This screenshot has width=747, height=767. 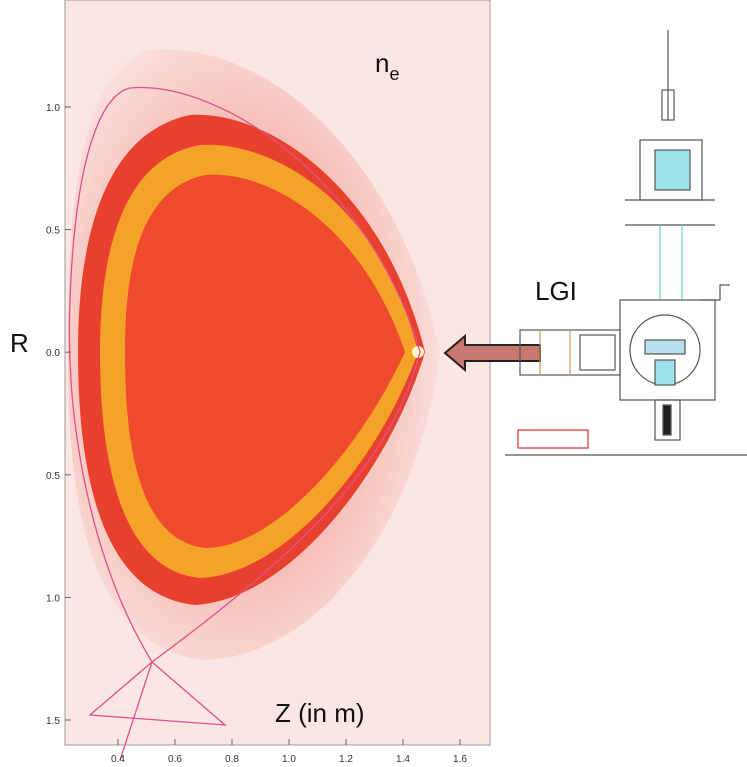 What do you see at coordinates (175, 759) in the screenshot?
I see `x-tick-label: 0.6` at bounding box center [175, 759].